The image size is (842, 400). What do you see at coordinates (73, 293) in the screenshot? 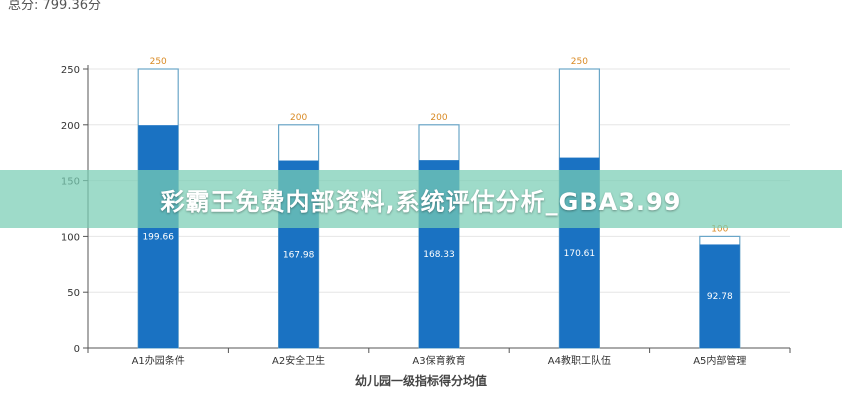
I see `y-tick-label: 50` at bounding box center [73, 293].